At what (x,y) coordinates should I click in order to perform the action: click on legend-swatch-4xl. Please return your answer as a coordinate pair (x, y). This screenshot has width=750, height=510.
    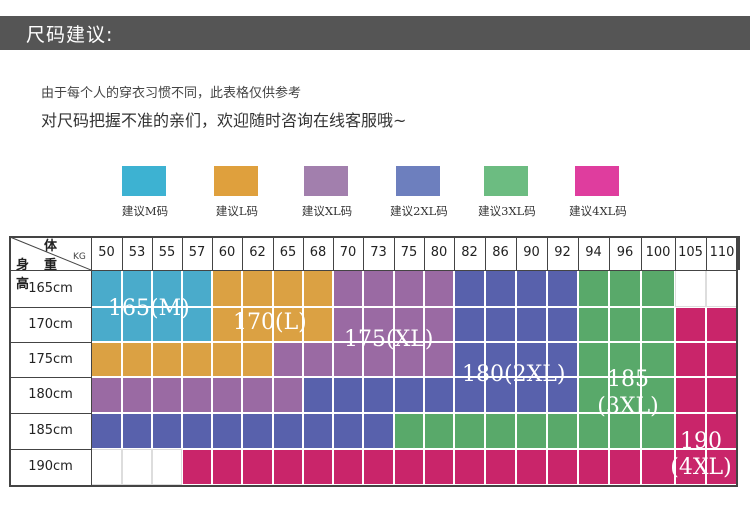
    Looking at the image, I should click on (597, 181).